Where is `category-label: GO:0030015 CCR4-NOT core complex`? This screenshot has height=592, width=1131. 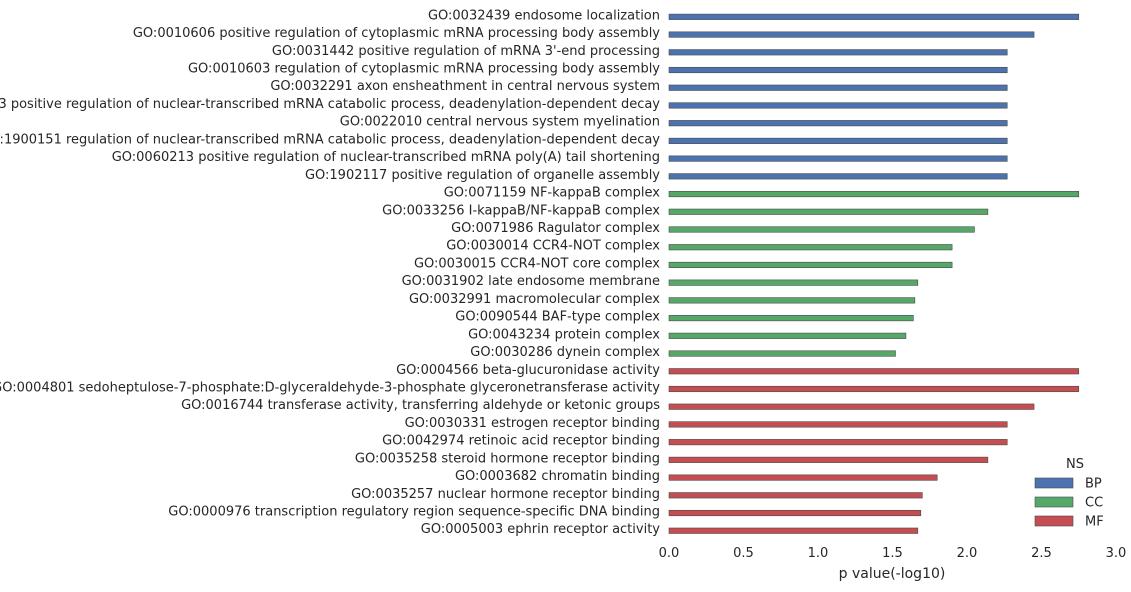
category-label: GO:0030015 CCR4-NOT core complex is located at coordinates (537, 263).